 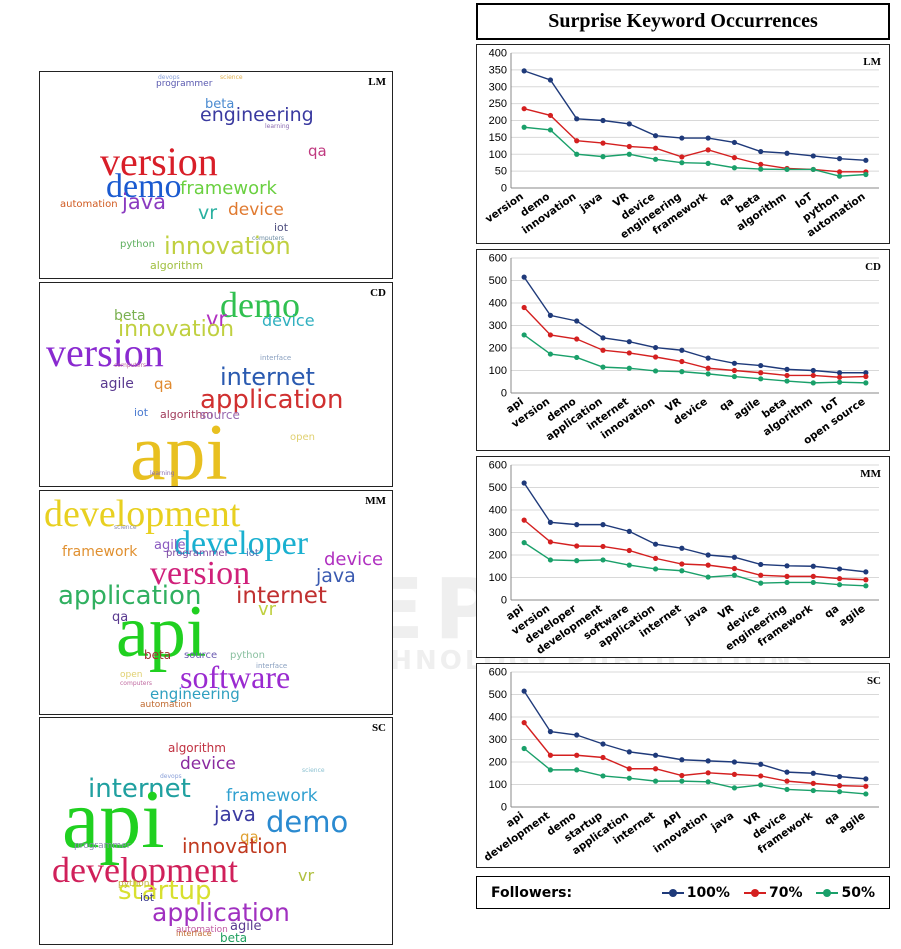 I want to click on legend-text-70: 70%, so click(x=785, y=892).